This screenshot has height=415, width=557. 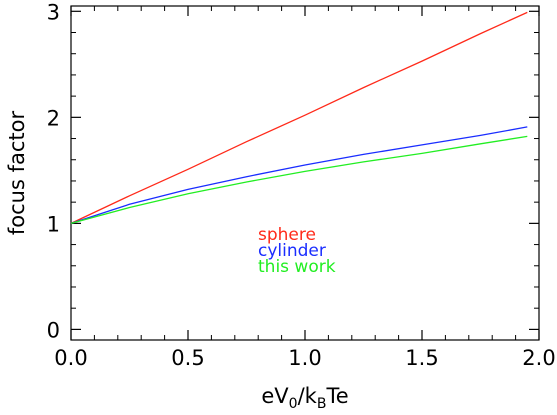 What do you see at coordinates (17, 173) in the screenshot?
I see `y-axis-label: focus factor` at bounding box center [17, 173].